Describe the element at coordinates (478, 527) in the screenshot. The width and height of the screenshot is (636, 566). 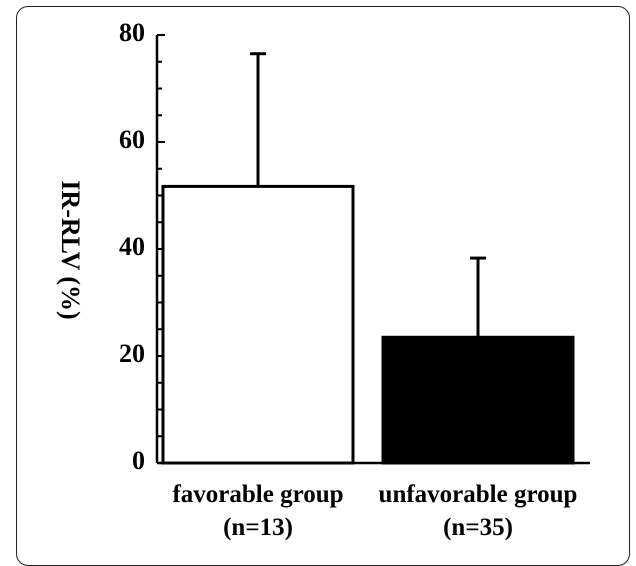
I see `x-category-n-label: (n=35)` at that location.